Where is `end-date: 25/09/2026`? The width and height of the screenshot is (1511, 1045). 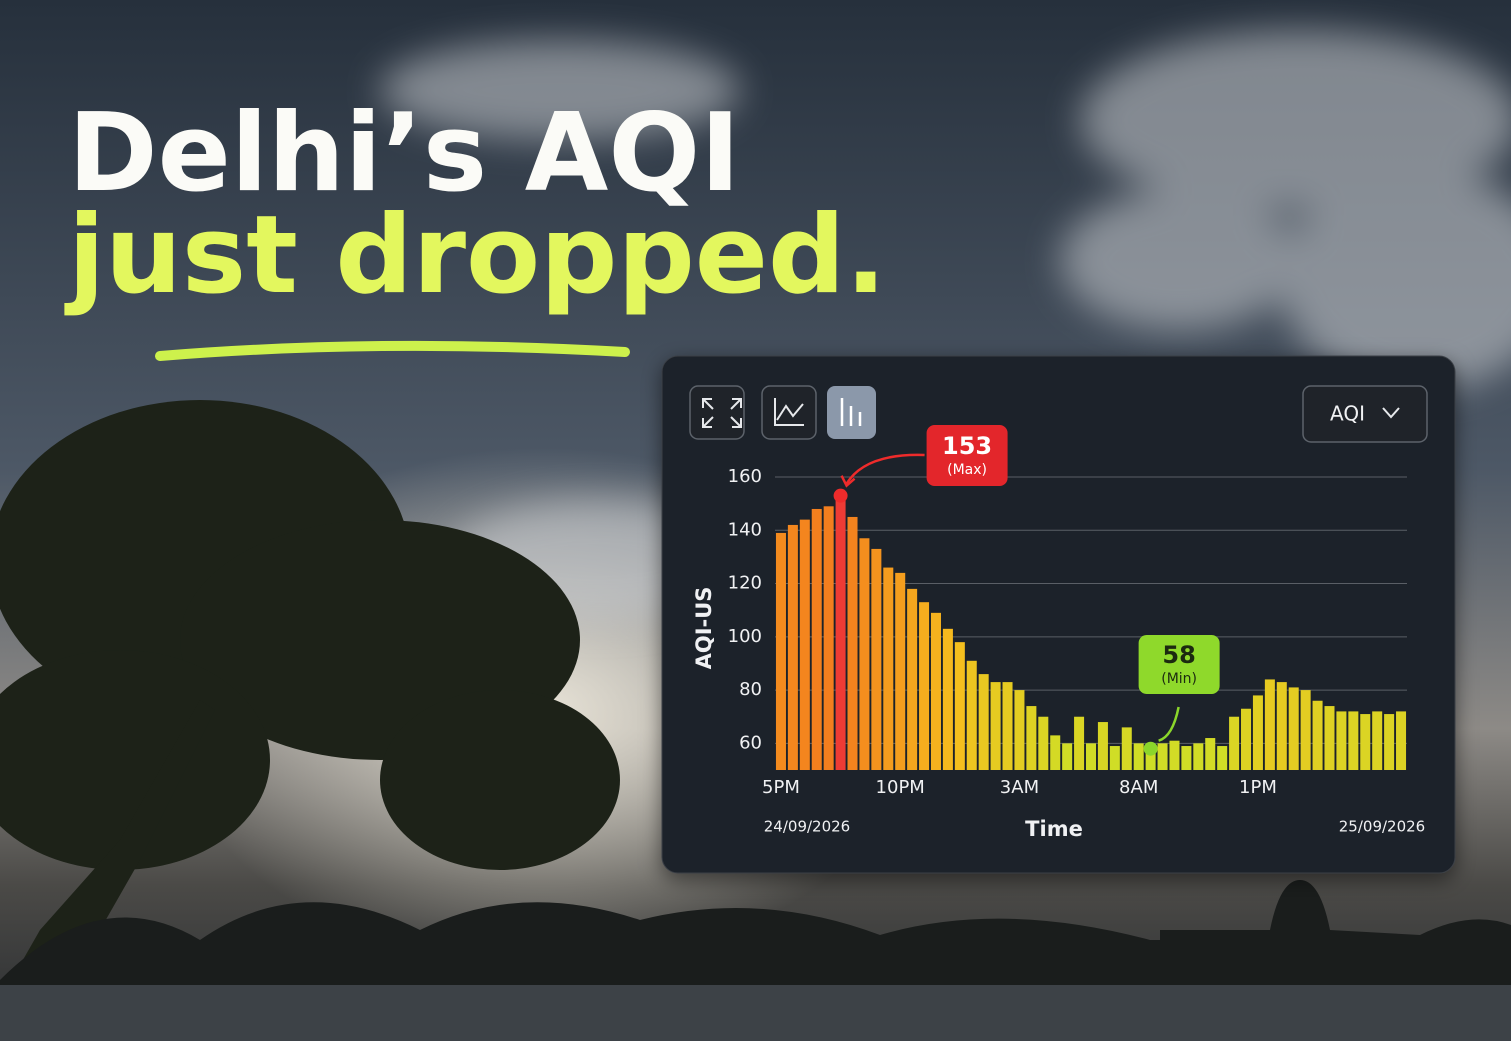
end-date: 25/09/2026 is located at coordinates (1382, 827).